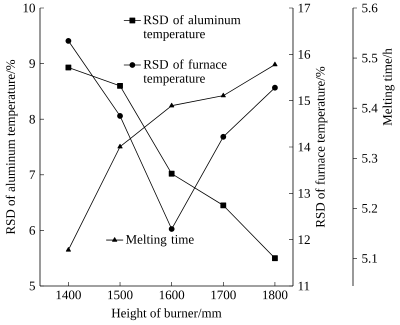 This screenshot has width=400, height=325. Describe the element at coordinates (369, 258) in the screenshot. I see `y3-tick-label: 5.1` at that location.